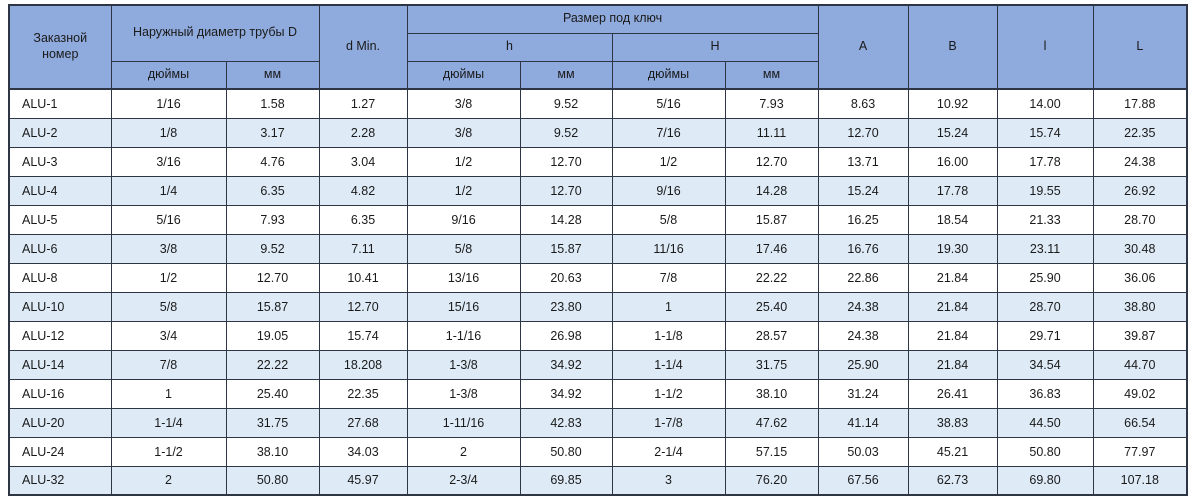 The image size is (1192, 499). Describe the element at coordinates (363, 451) in the screenshot. I see `value-cell: 34.03` at that location.